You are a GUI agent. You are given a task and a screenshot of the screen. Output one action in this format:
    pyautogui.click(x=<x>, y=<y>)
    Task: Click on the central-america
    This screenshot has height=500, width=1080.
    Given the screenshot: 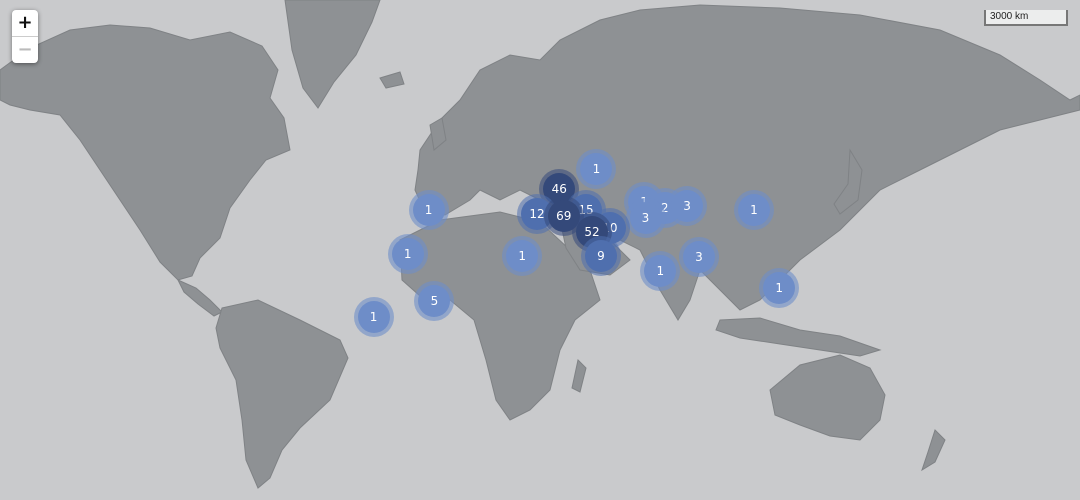 What is the action you would take?
    pyautogui.click(x=199, y=297)
    